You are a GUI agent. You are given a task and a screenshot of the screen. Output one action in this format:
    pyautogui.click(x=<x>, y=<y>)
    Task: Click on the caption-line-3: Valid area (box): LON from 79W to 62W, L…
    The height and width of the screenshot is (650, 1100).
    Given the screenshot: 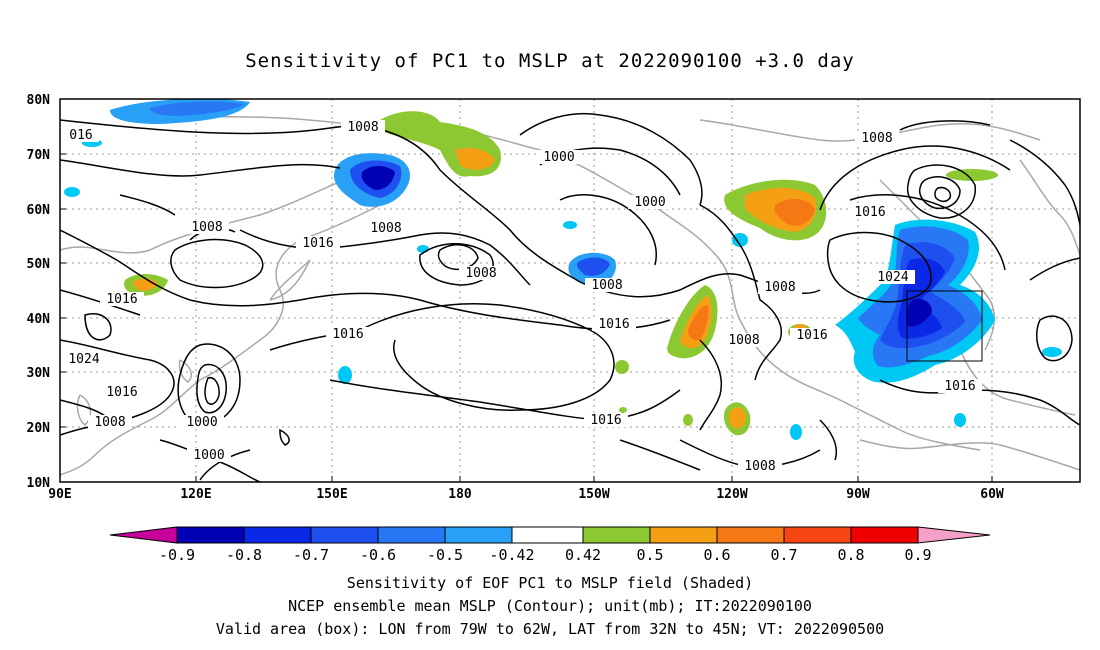 What is the action you would take?
    pyautogui.click(x=550, y=629)
    